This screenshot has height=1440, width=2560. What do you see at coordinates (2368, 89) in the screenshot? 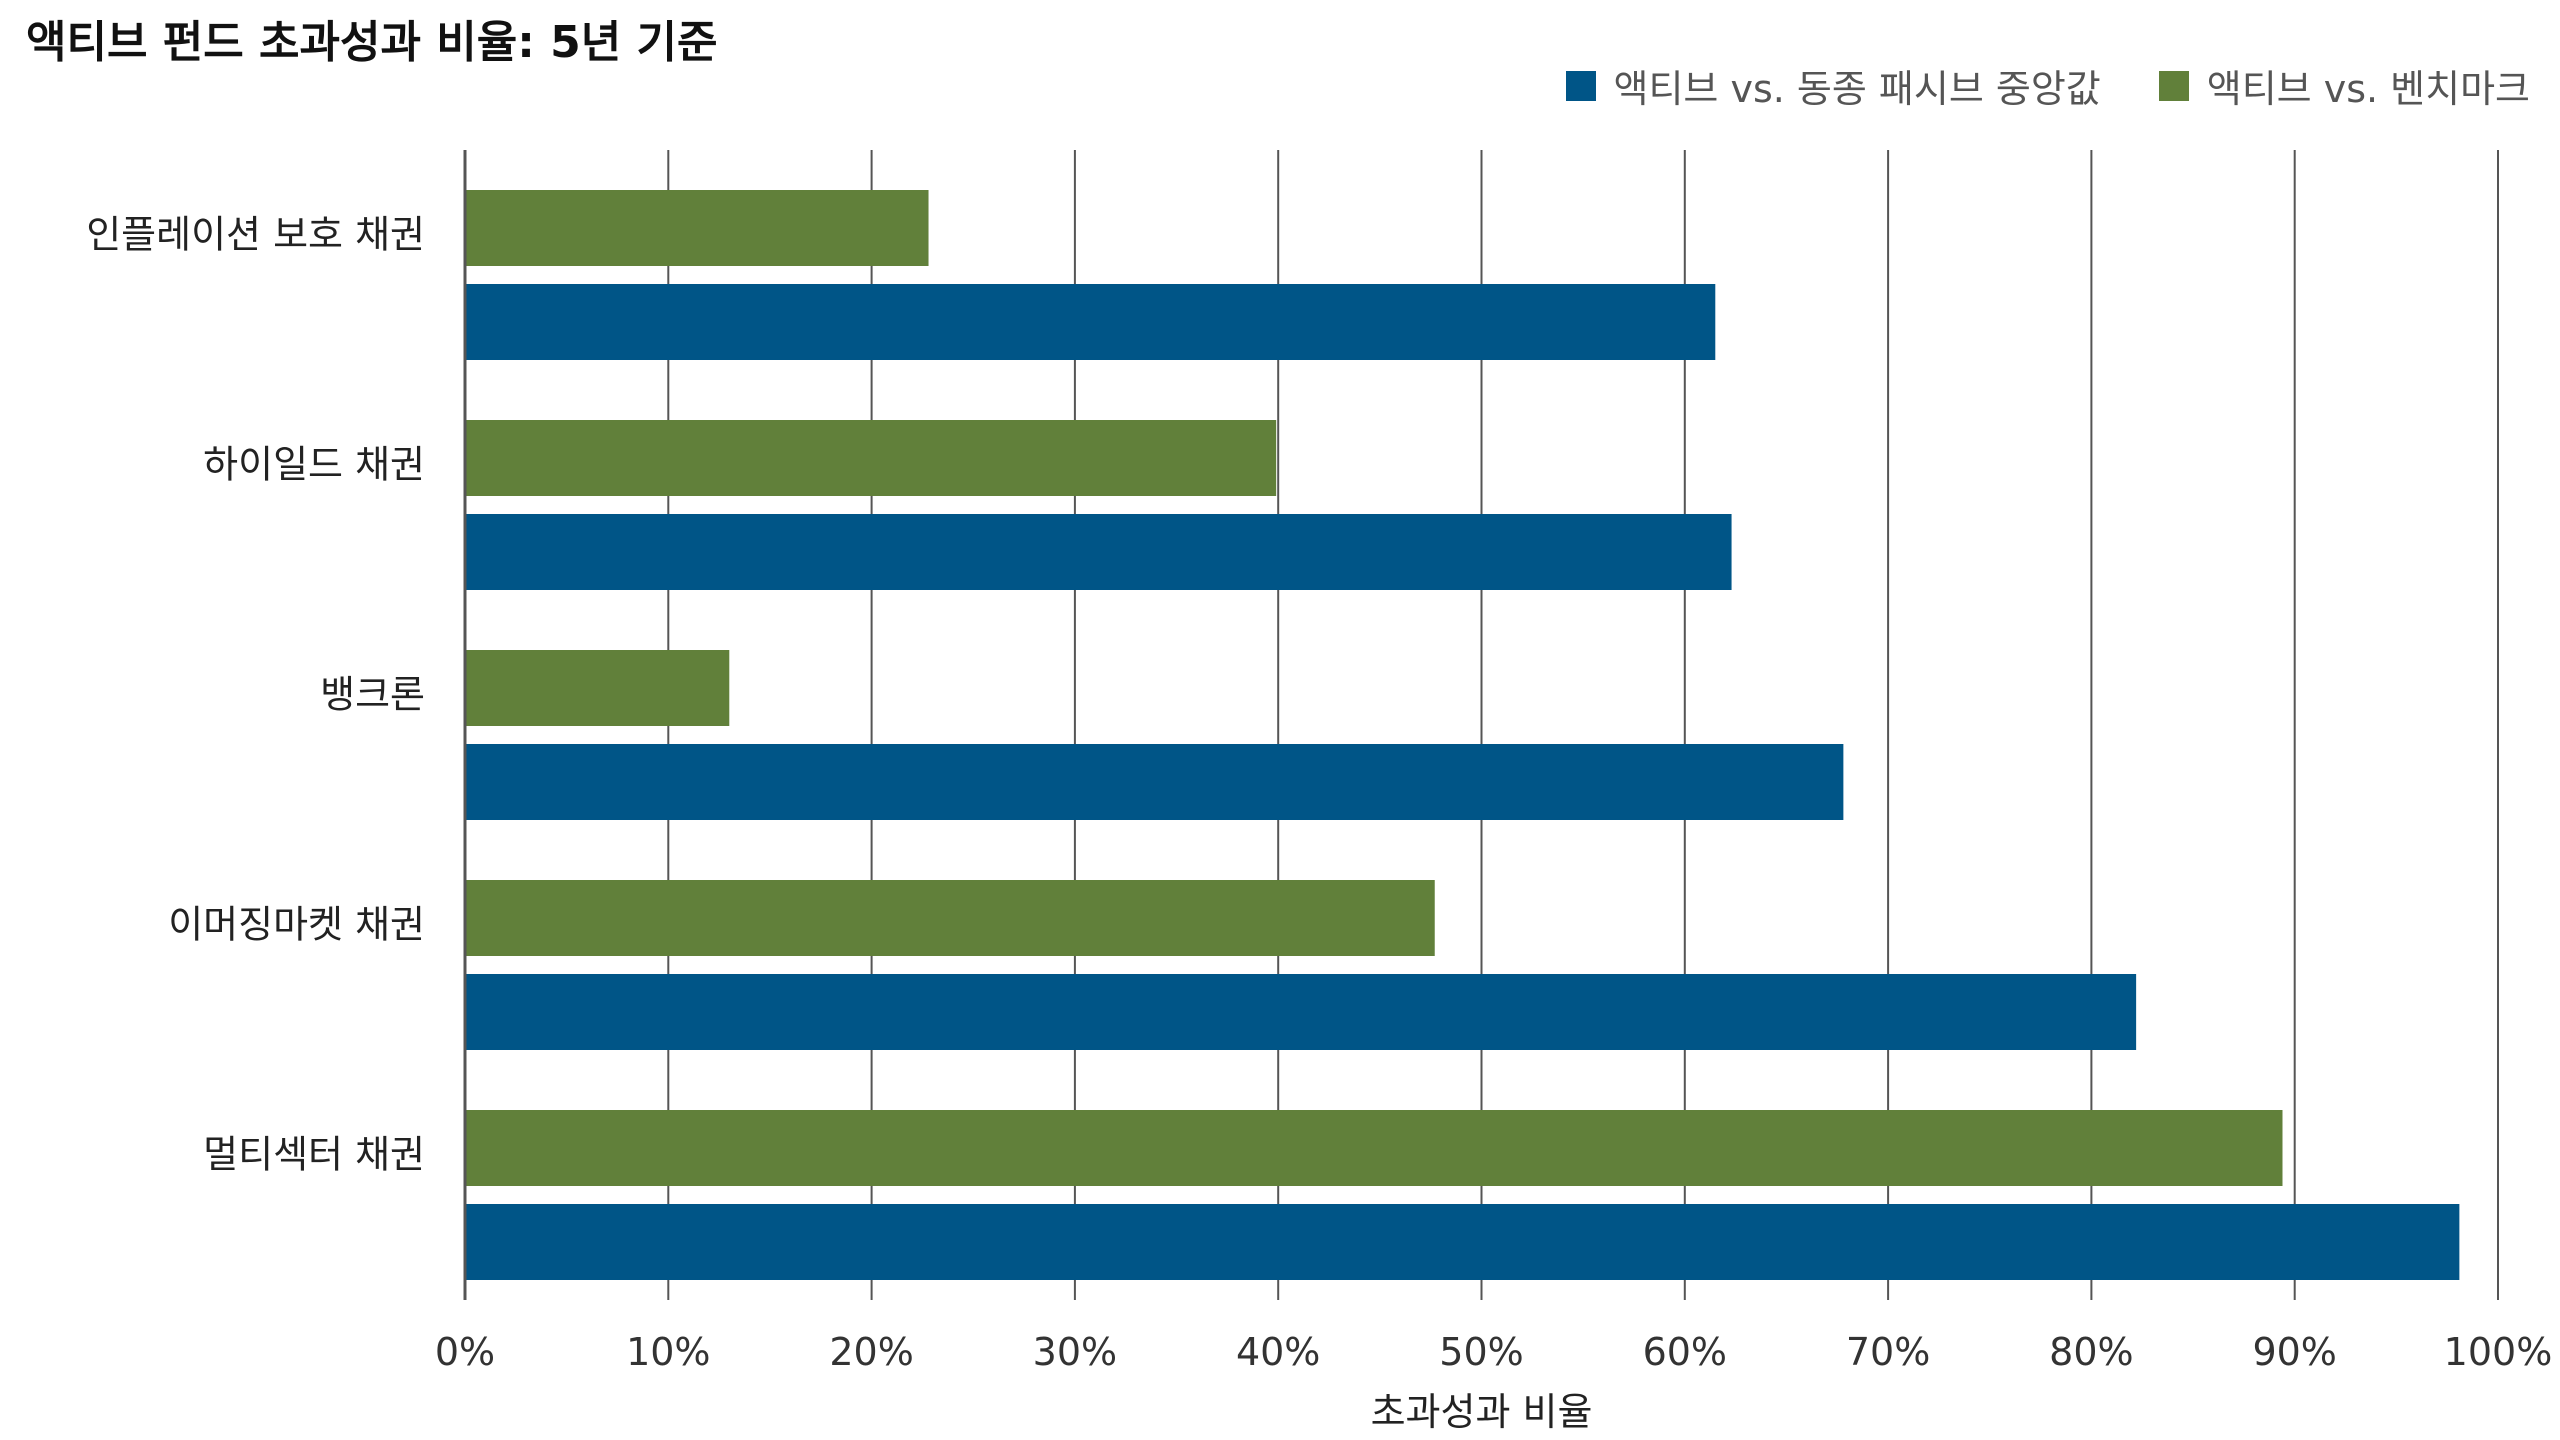
I see `legend-label-benchmark: 액티브 vs. 벤치마크` at bounding box center [2368, 89].